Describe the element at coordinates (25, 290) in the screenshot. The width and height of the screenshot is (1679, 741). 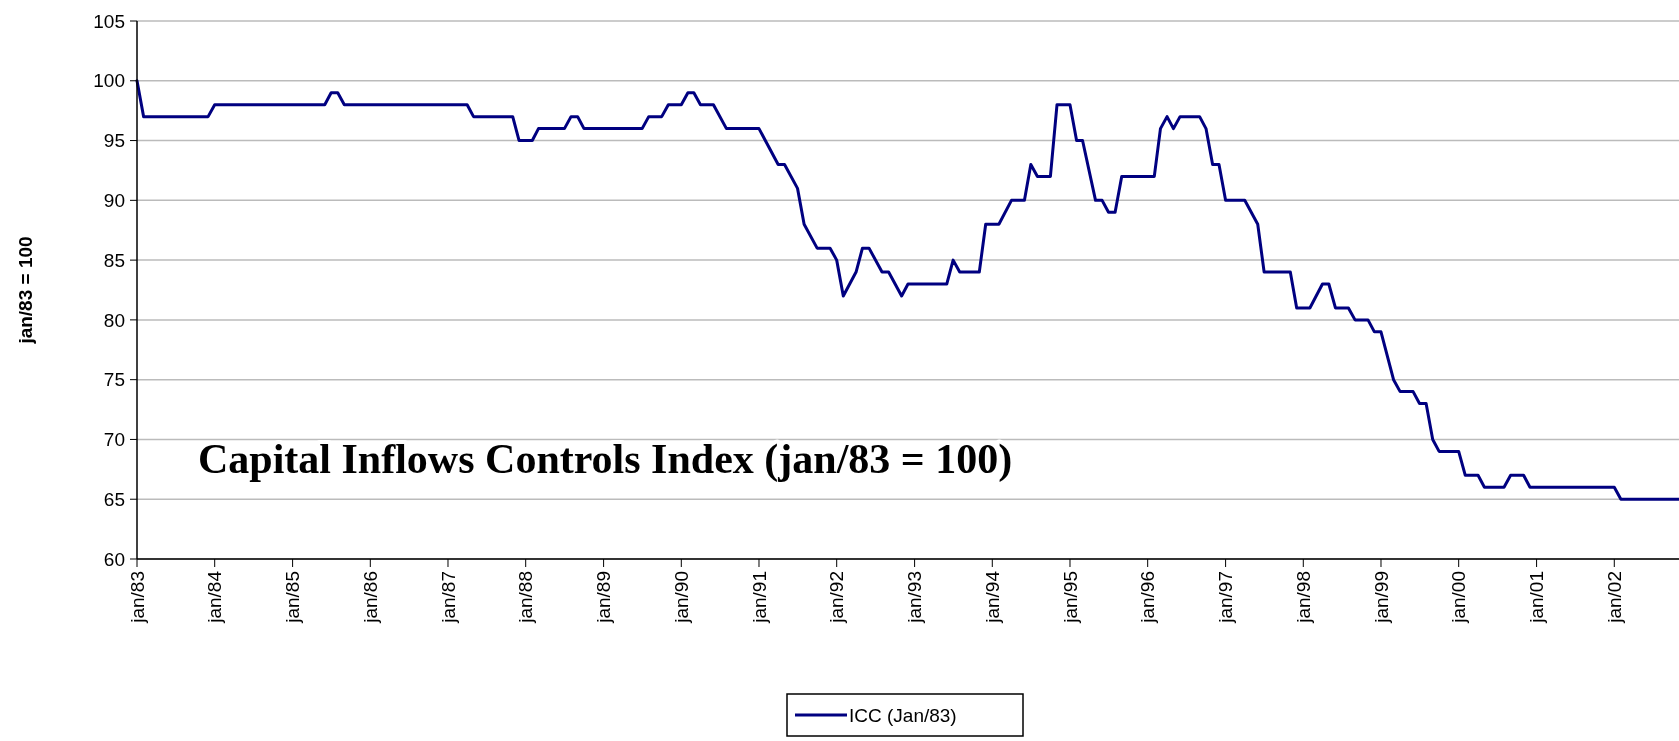
I see `y-axis-title: jan/83 = 100` at that location.